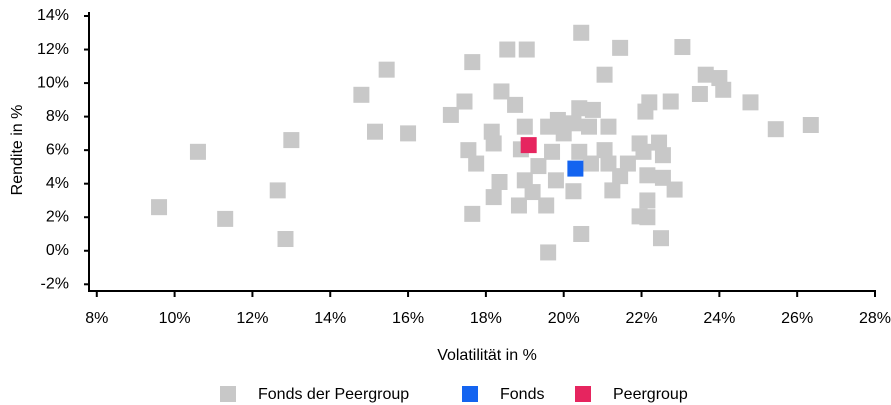 This screenshot has width=891, height=405. I want to click on legend-label: Fonds, so click(522, 394).